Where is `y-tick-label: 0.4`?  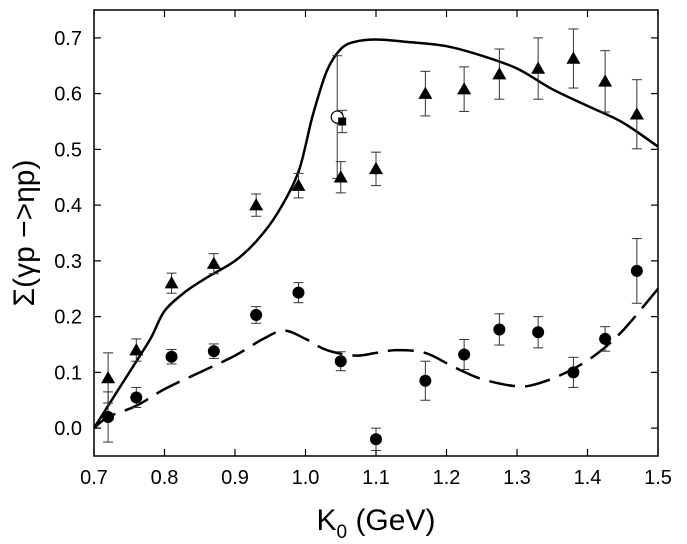
y-tick-label: 0.4 is located at coordinates (68, 206).